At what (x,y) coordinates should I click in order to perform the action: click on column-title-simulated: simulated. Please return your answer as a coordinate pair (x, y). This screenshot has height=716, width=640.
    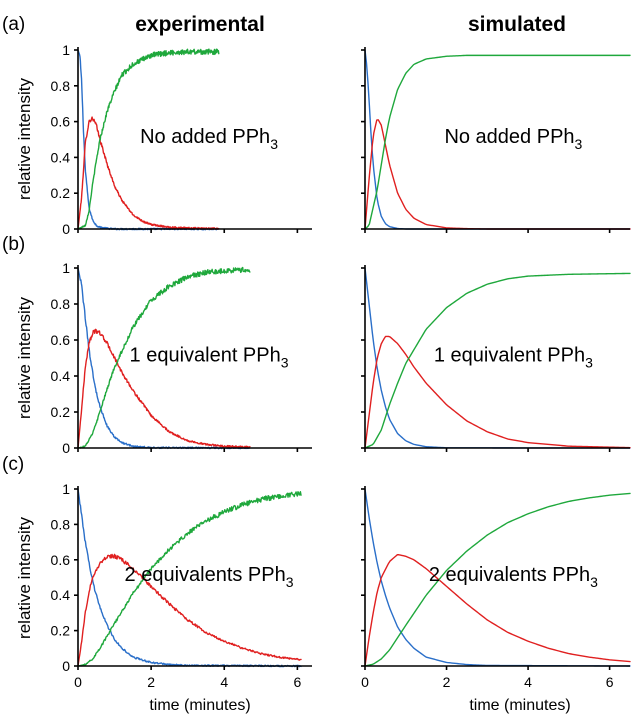
    Looking at the image, I should click on (517, 24).